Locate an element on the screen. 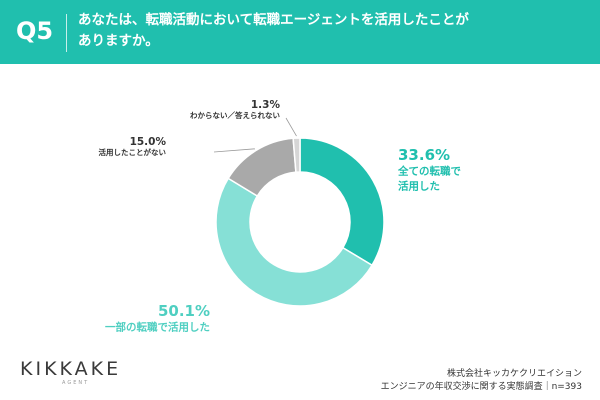 This screenshot has width=600, height=400. header-divider is located at coordinates (66, 33).